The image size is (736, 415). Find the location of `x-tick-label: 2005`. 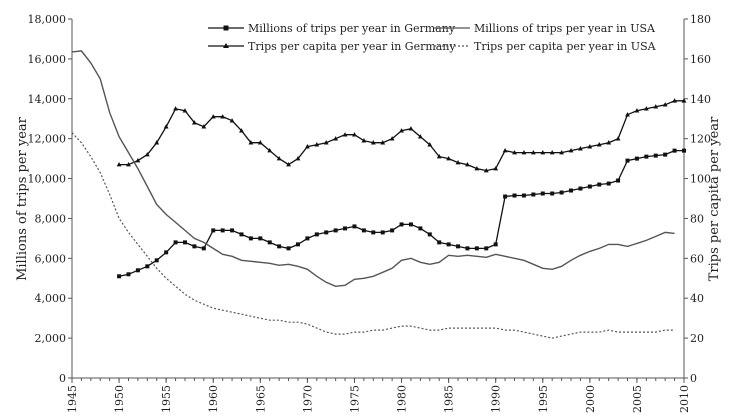

x-tick-label: 2005 is located at coordinates (637, 399).